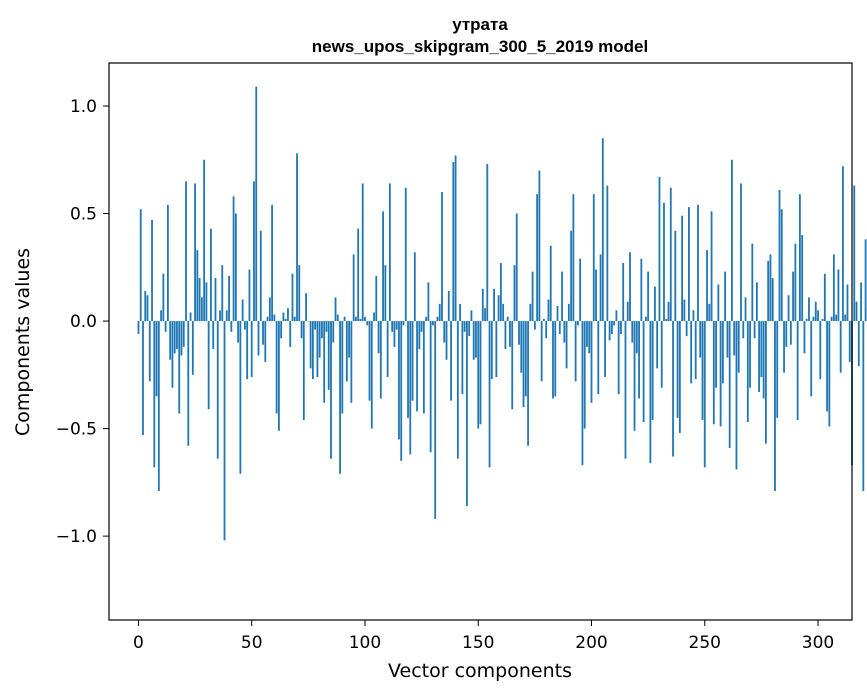 The width and height of the screenshot is (867, 696). What do you see at coordinates (83, 107) in the screenshot?
I see `y-tick-label: 1.0` at bounding box center [83, 107].